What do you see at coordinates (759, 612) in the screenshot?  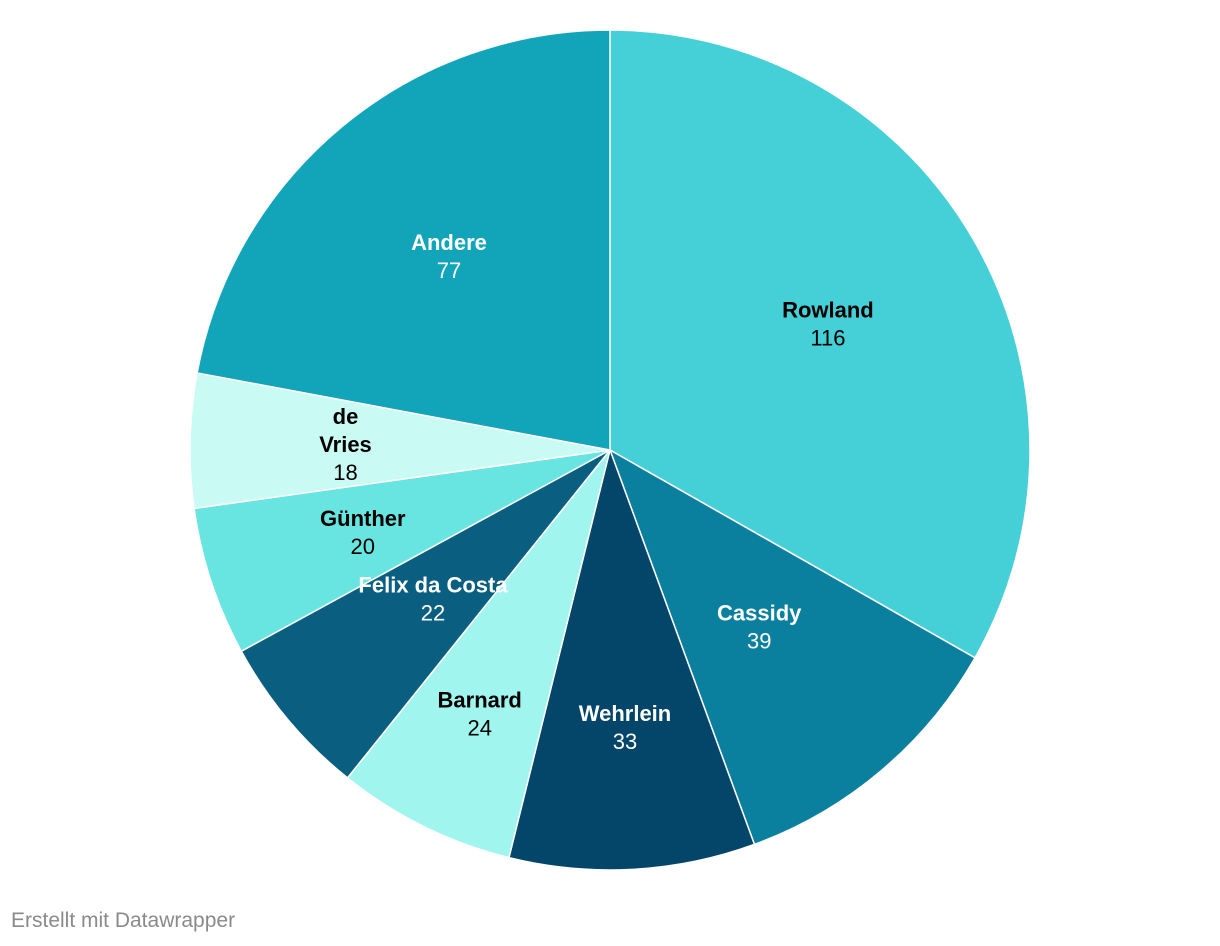 I see `slice-name: Cassidy` at bounding box center [759, 612].